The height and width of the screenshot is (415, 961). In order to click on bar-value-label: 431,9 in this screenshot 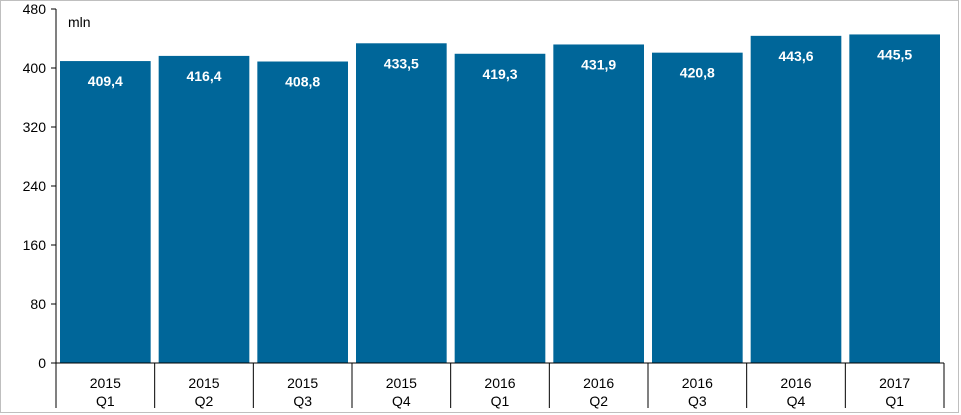, I will do `click(598, 64)`.